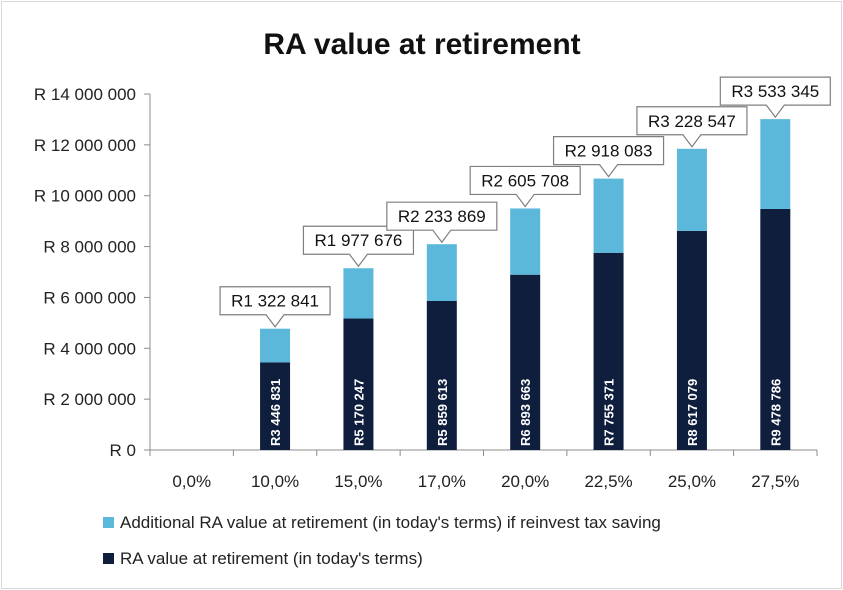  Describe the element at coordinates (525, 180) in the screenshot. I see `callout-label: R2 605 708` at that location.